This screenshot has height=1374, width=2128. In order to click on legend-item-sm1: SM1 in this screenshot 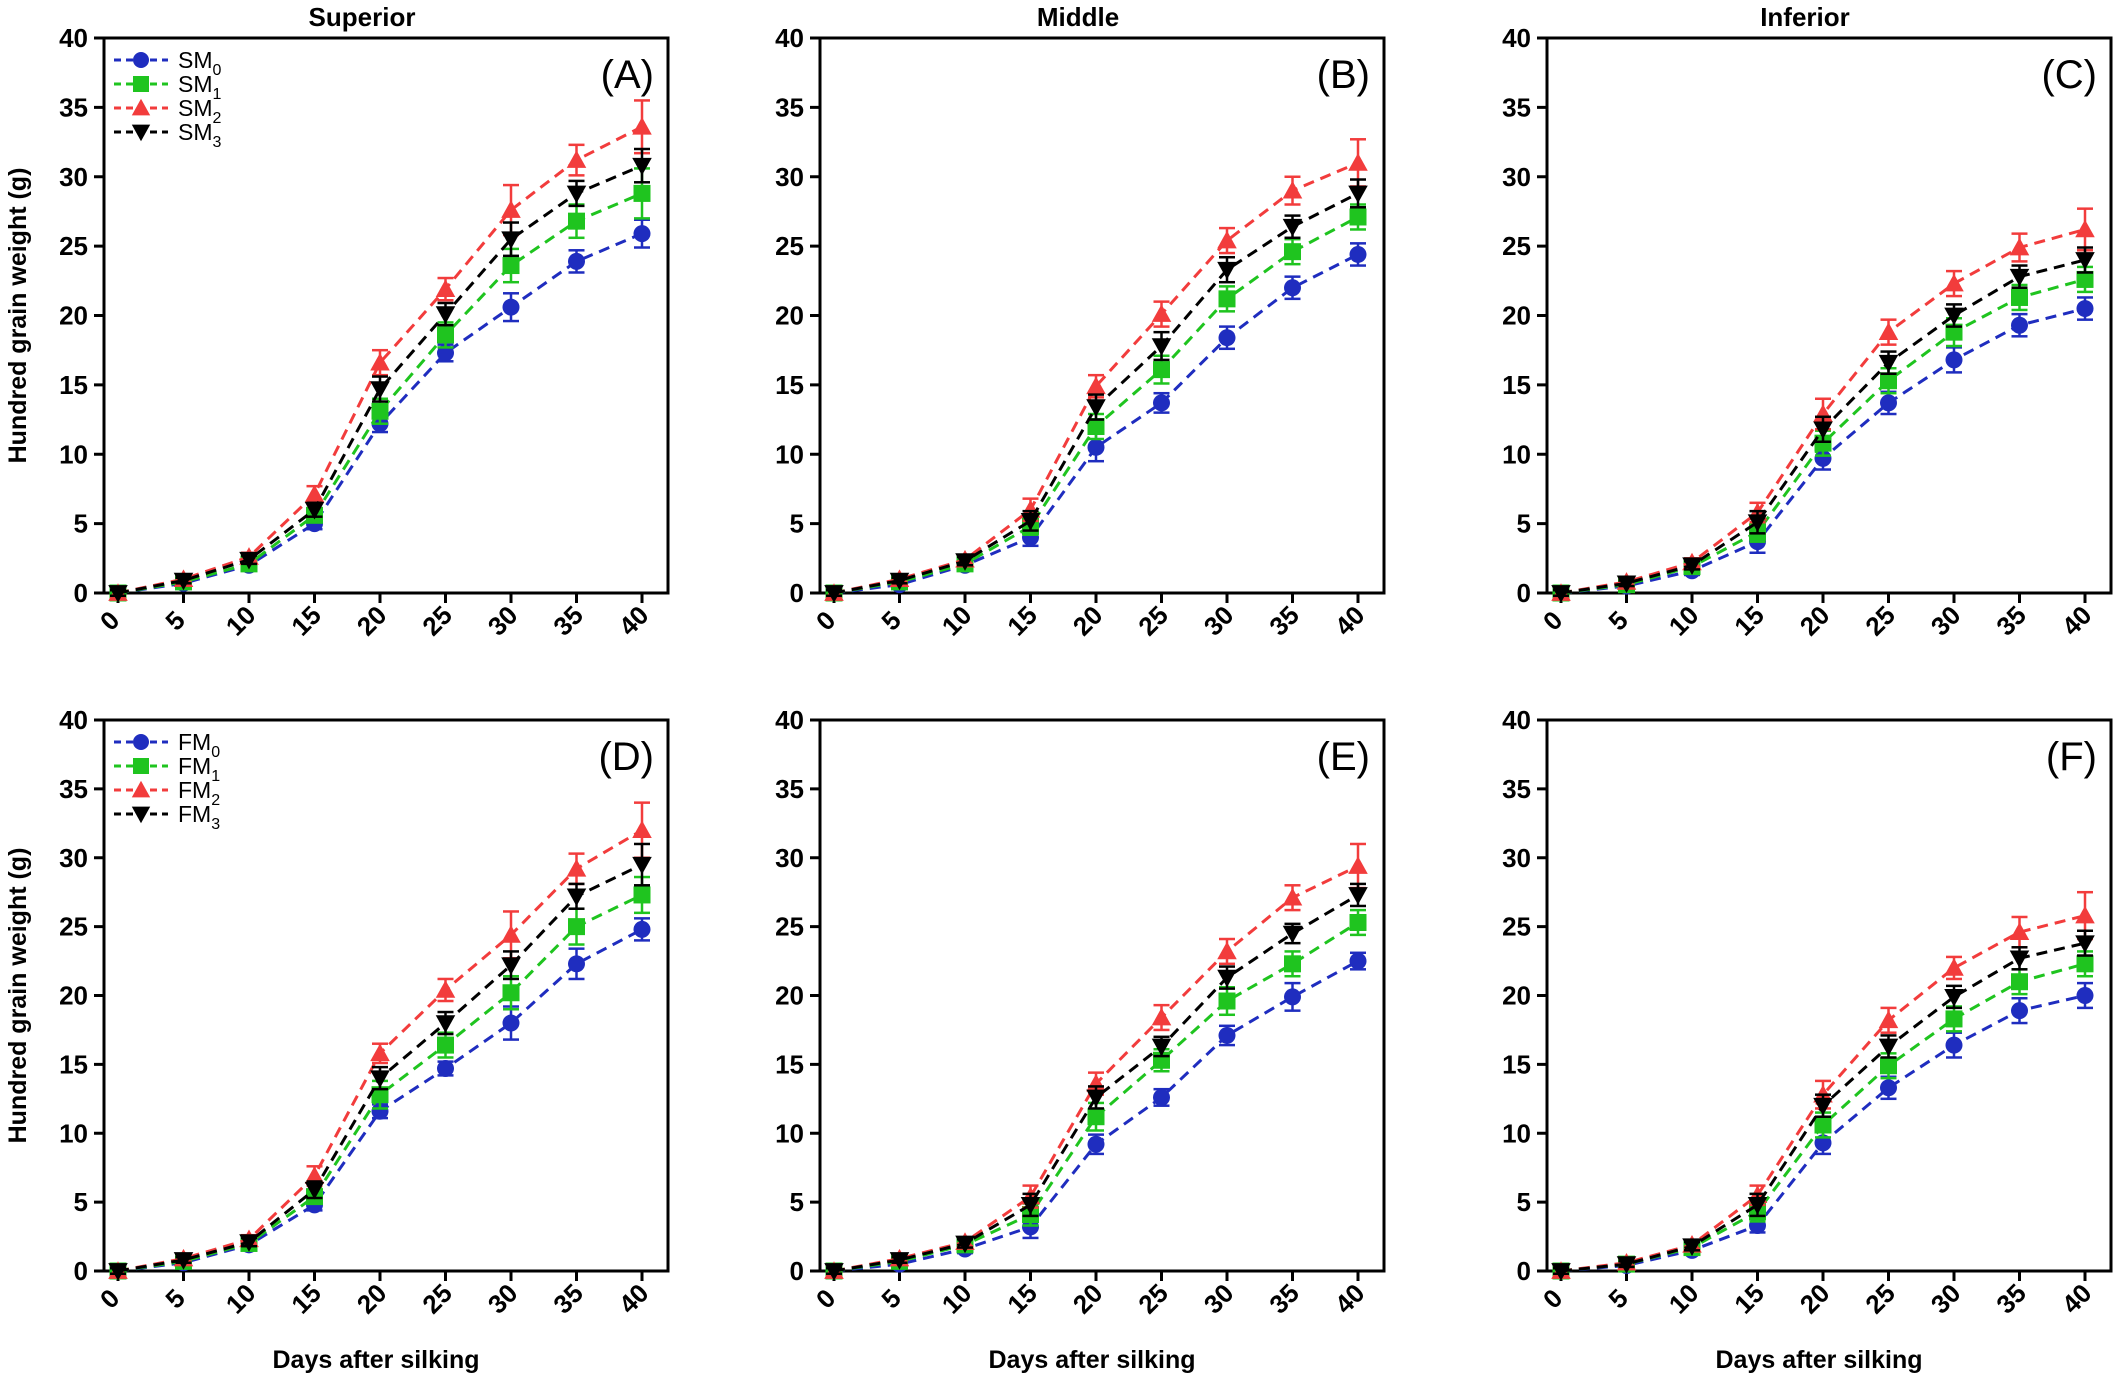, I will do `click(168, 87)`.